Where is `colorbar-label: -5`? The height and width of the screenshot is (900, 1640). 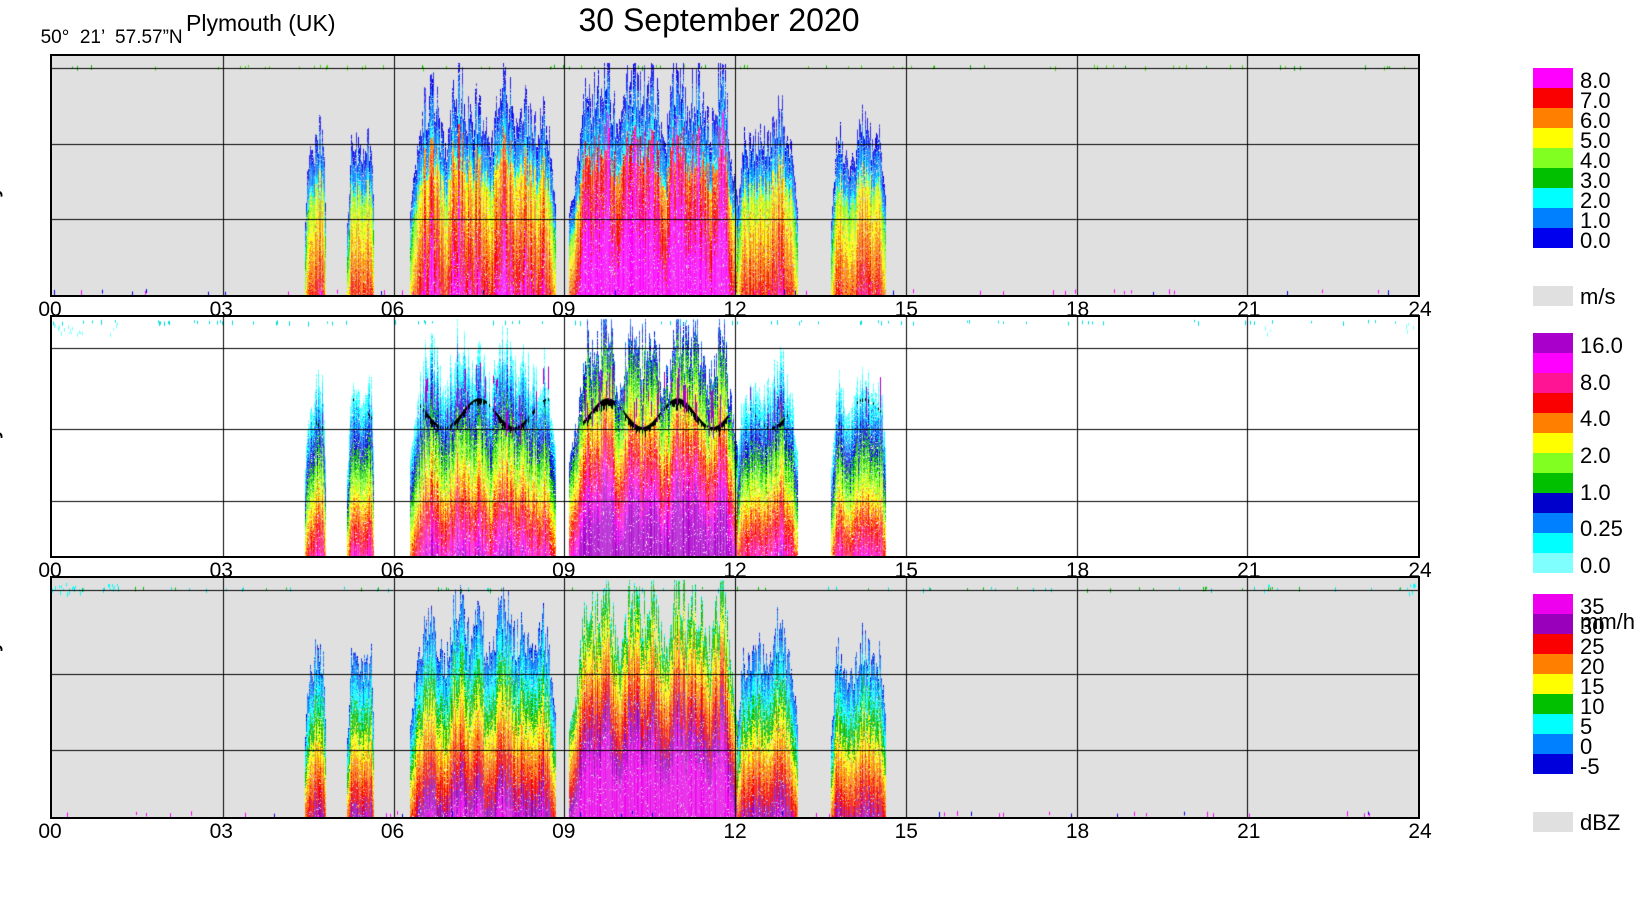
colorbar-label: -5 is located at coordinates (1590, 766).